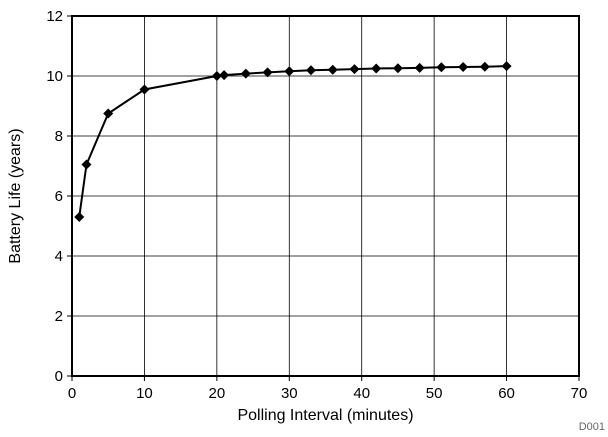 This screenshot has width=608, height=437. Describe the element at coordinates (59, 256) in the screenshot. I see `y-tick-label: 4` at that location.